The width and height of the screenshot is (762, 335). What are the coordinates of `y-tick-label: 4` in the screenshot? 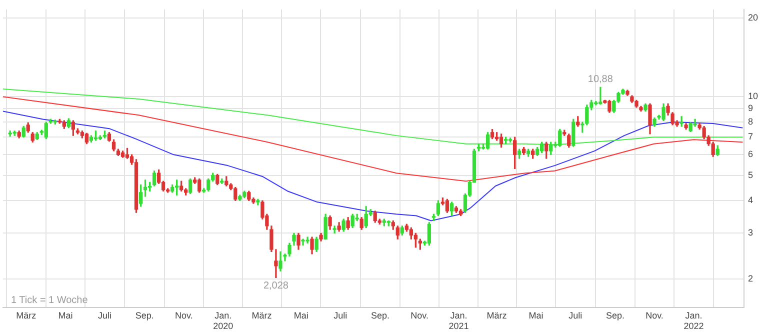 It's located at (751, 200).